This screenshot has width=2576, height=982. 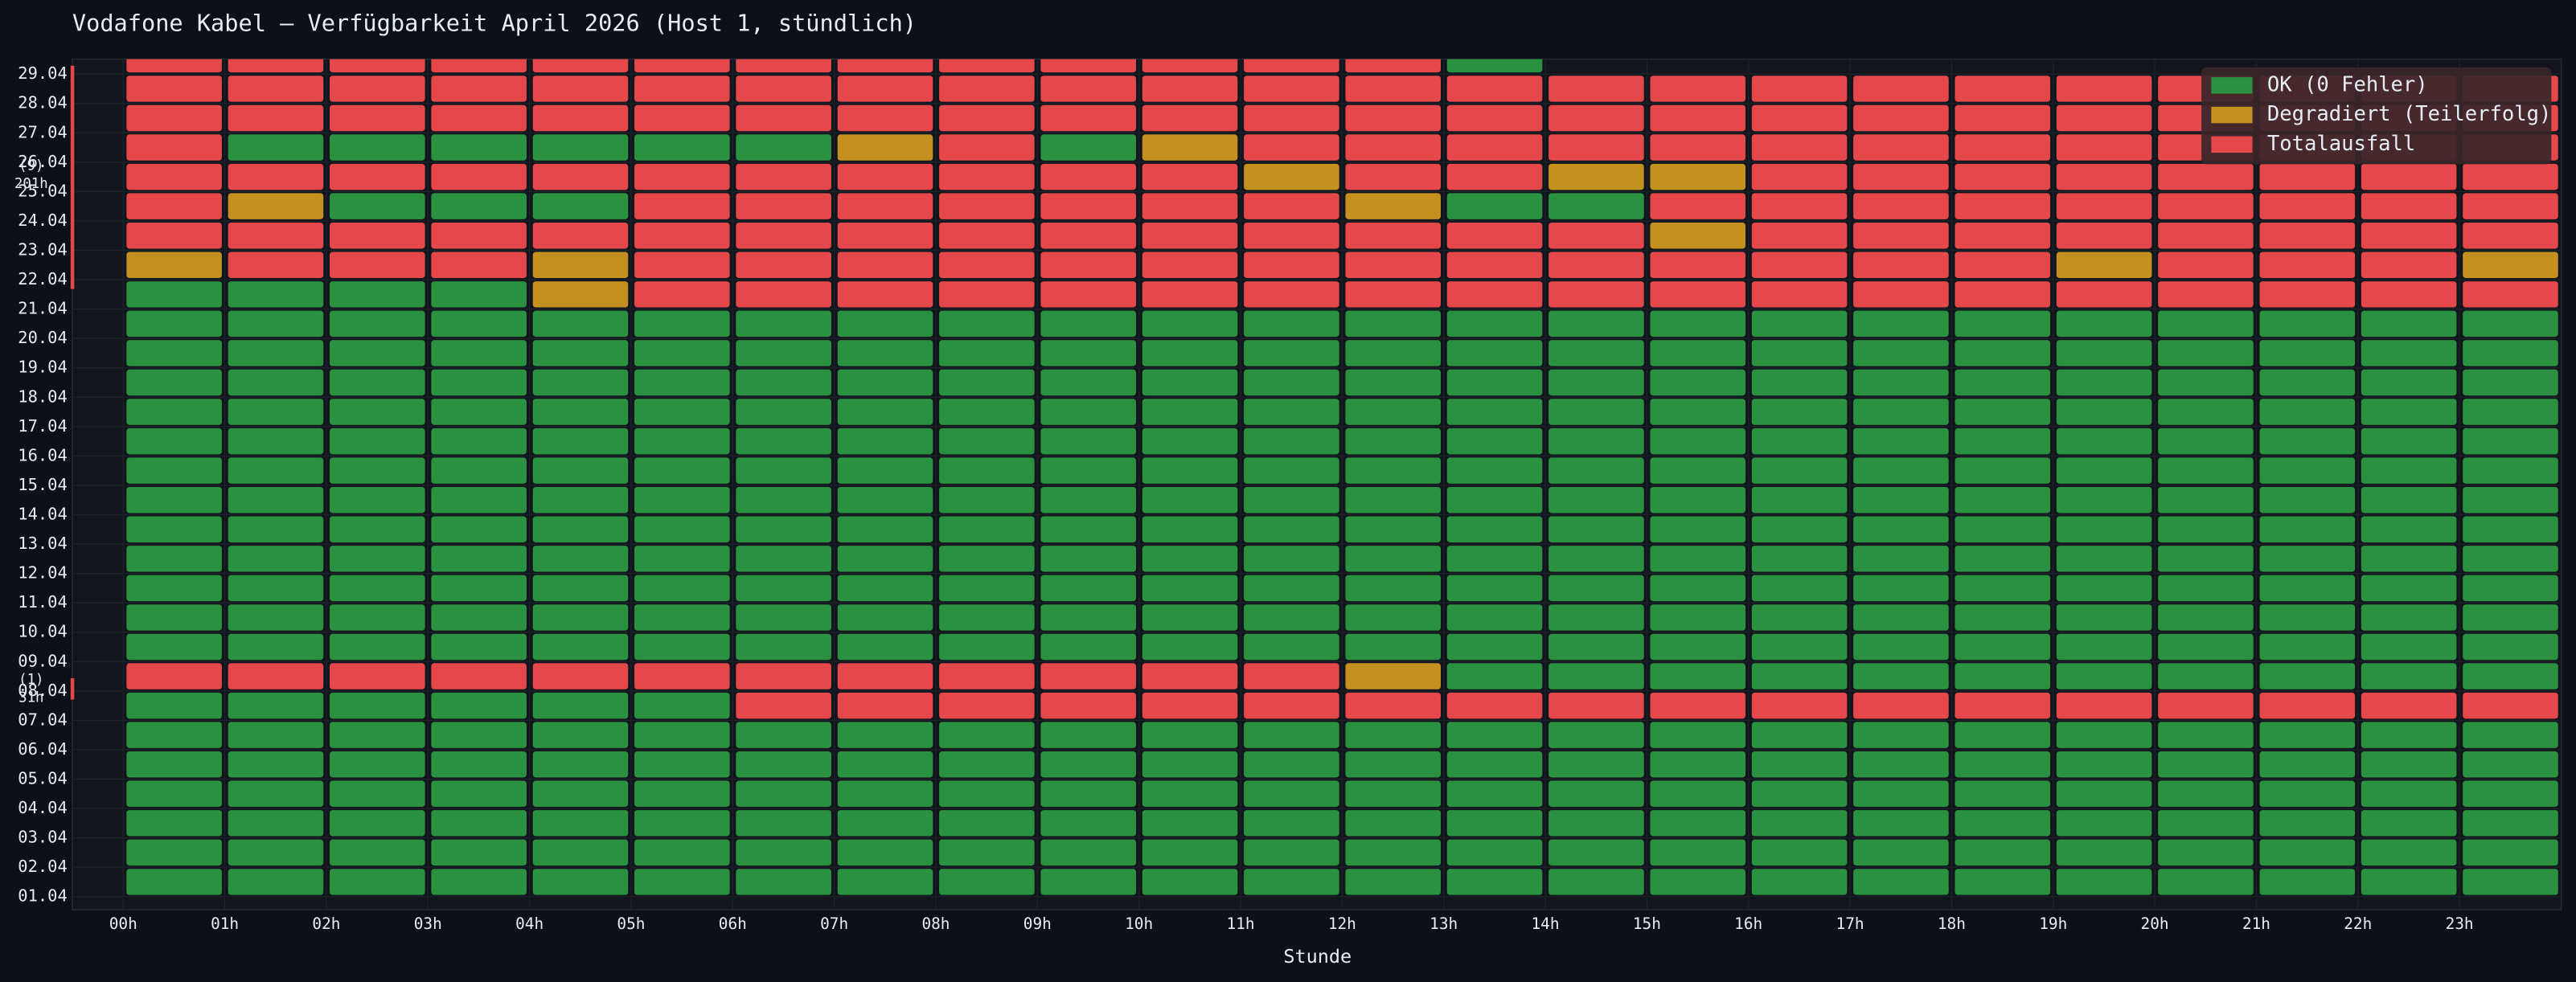 I want to click on y-tick-label: 08.04, so click(x=43, y=691).